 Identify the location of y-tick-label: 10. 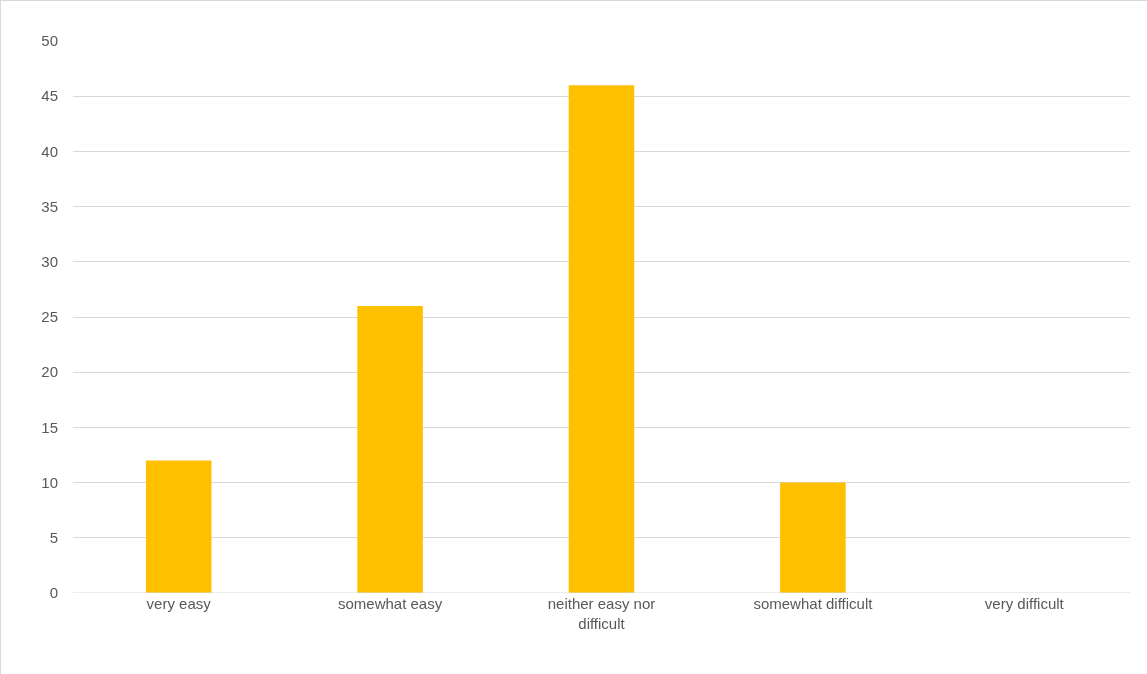
(49, 482).